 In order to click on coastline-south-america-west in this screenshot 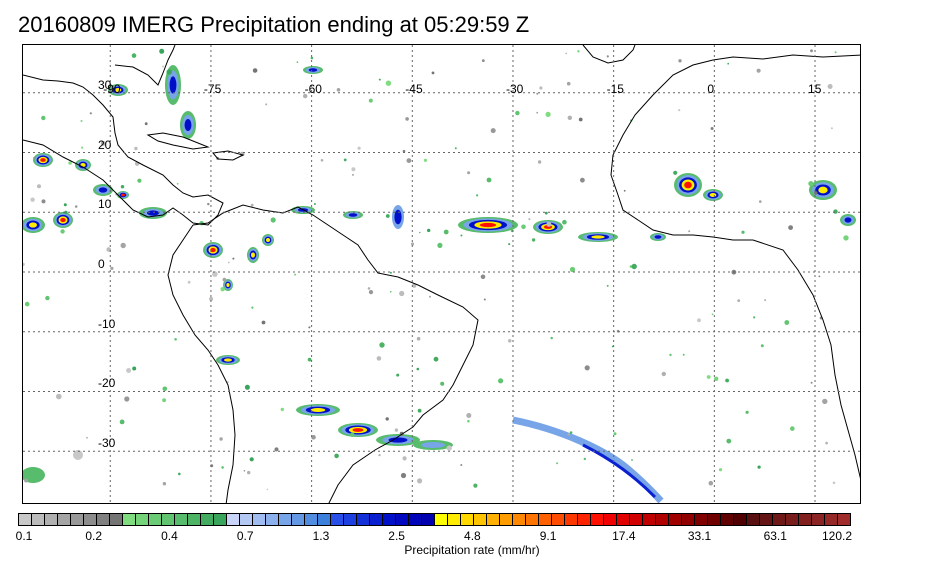, I will do `click(201, 363)`.